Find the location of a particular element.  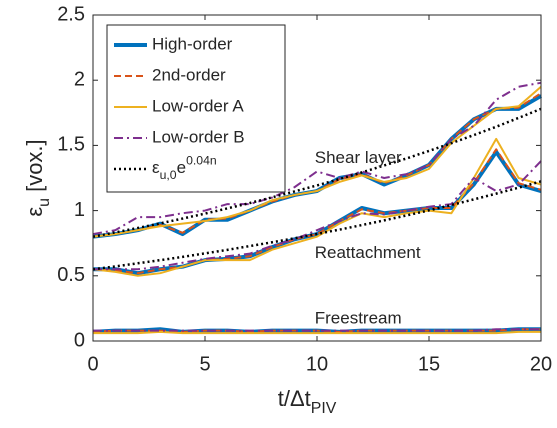

legend-label: High-order is located at coordinates (192, 43).